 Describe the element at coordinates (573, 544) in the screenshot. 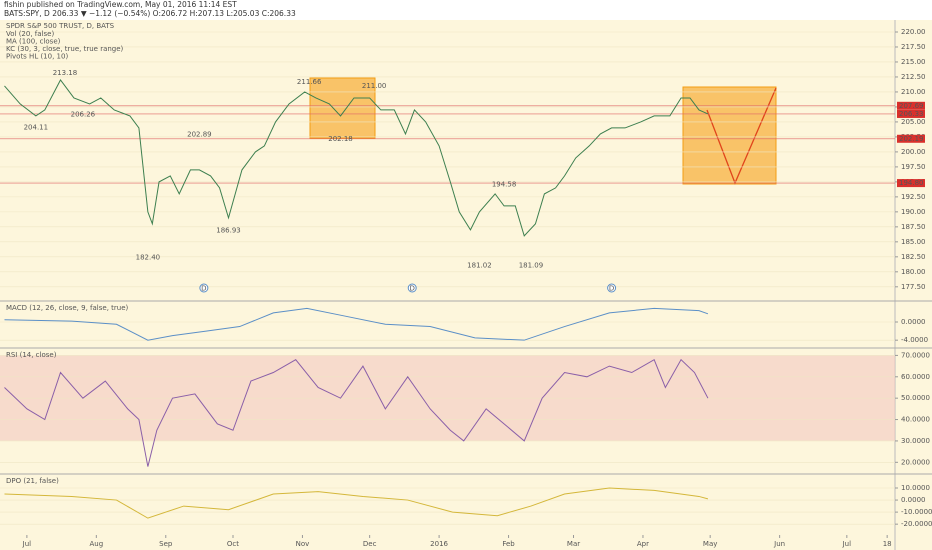

I see `x-tick-label: Mar` at that location.